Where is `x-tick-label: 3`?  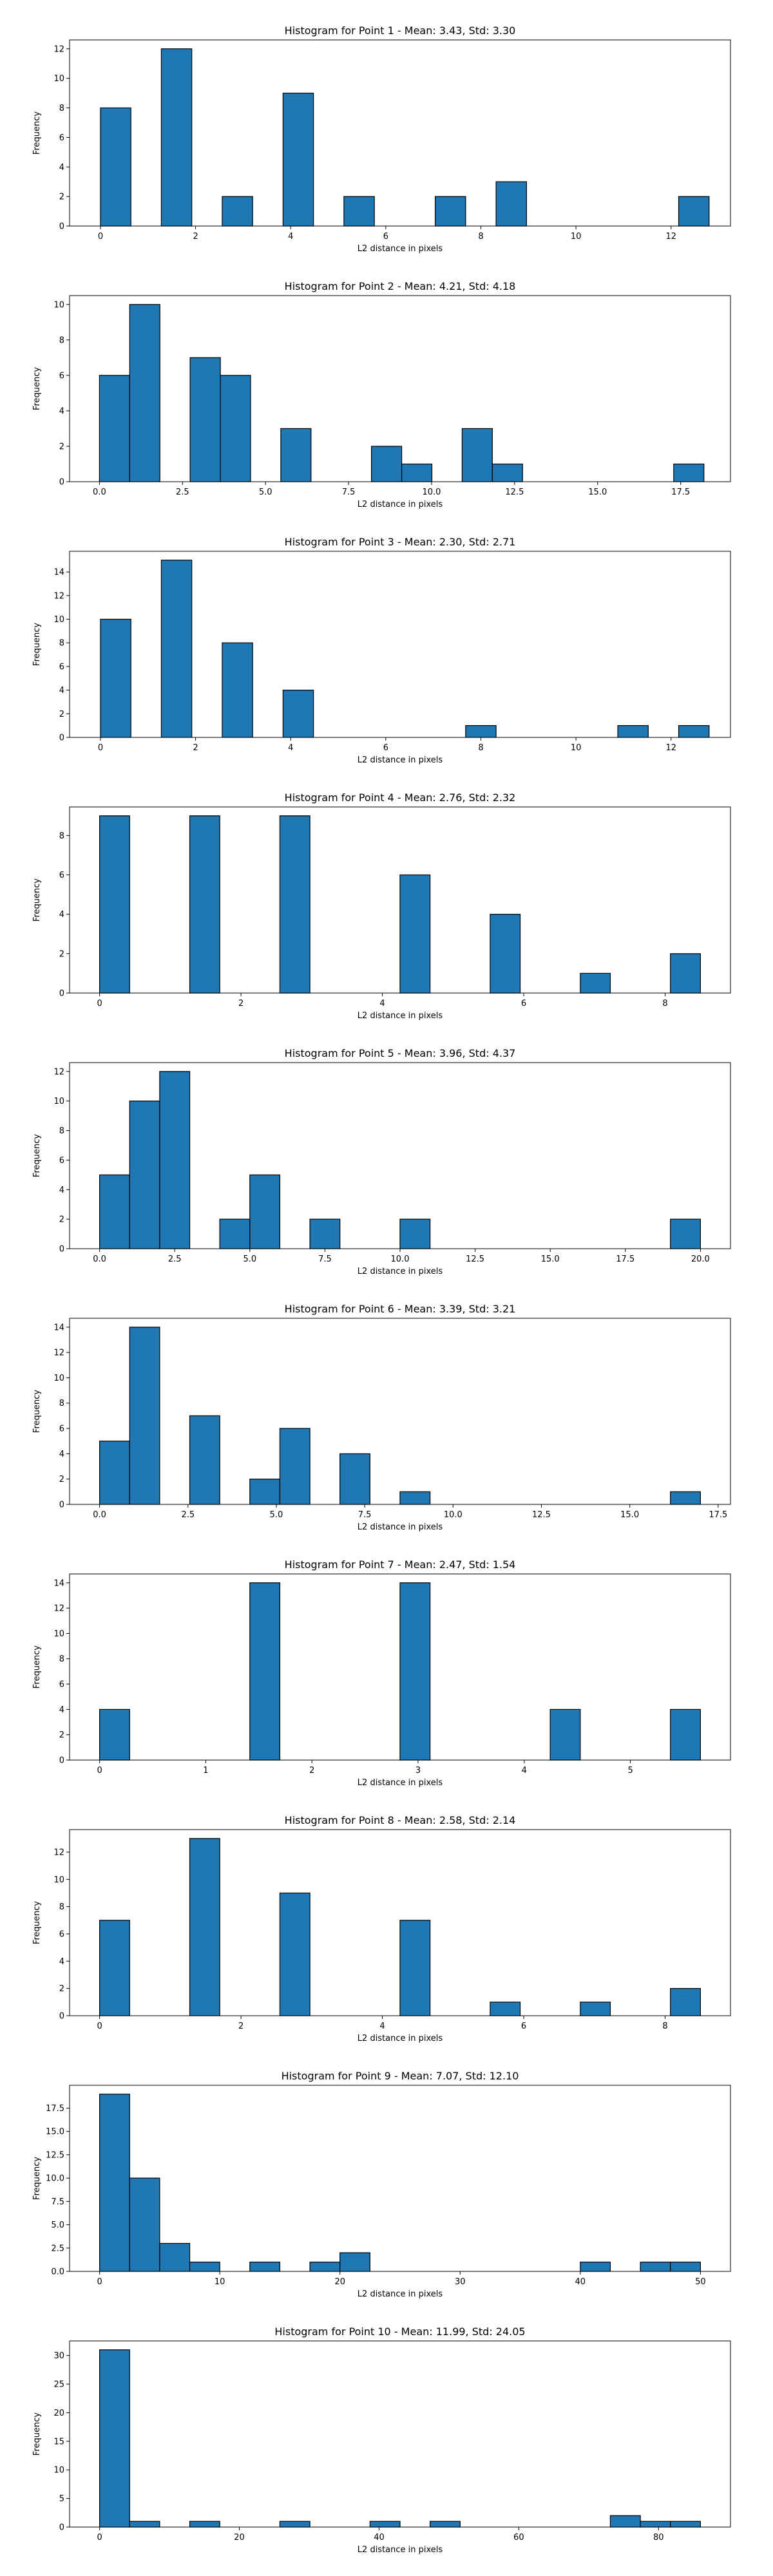 x-tick-label: 3 is located at coordinates (418, 1771).